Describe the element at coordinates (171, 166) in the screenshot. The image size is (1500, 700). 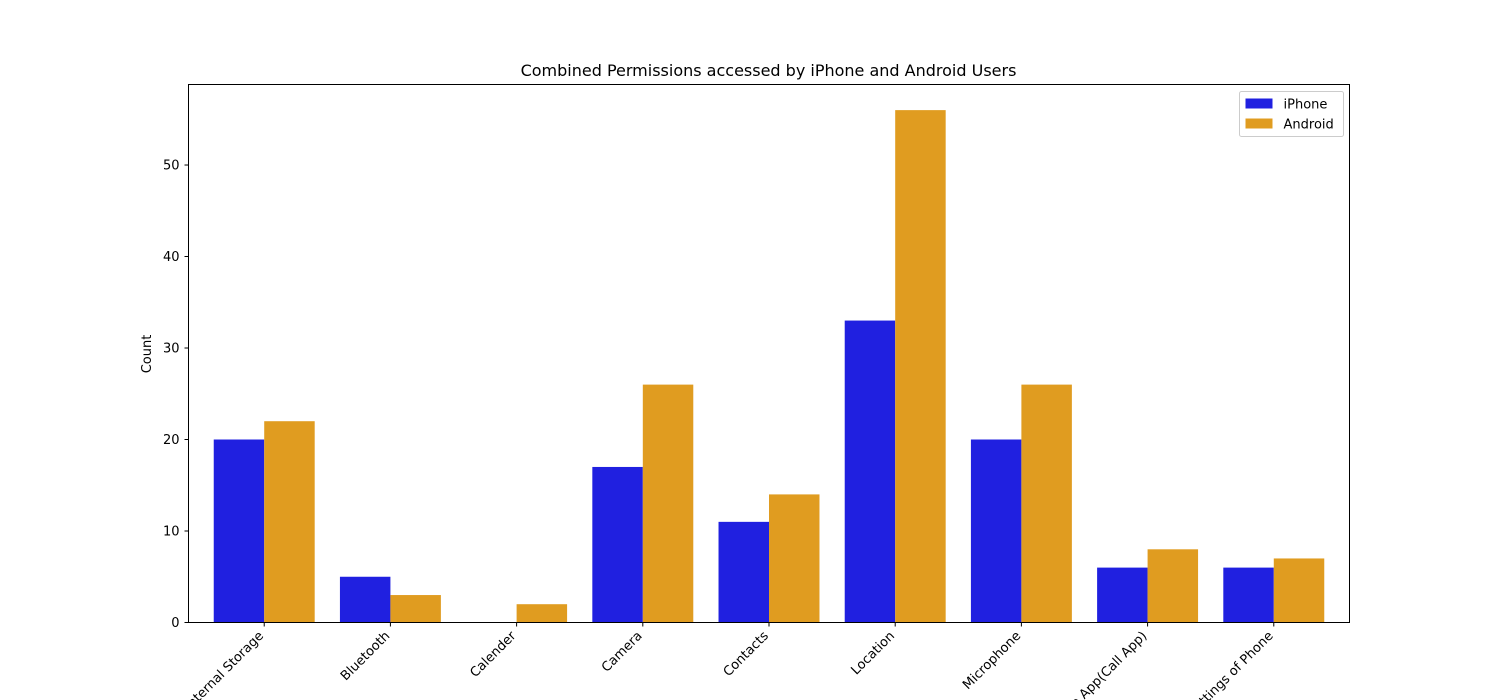
I see `y-tick-label: 50` at that location.